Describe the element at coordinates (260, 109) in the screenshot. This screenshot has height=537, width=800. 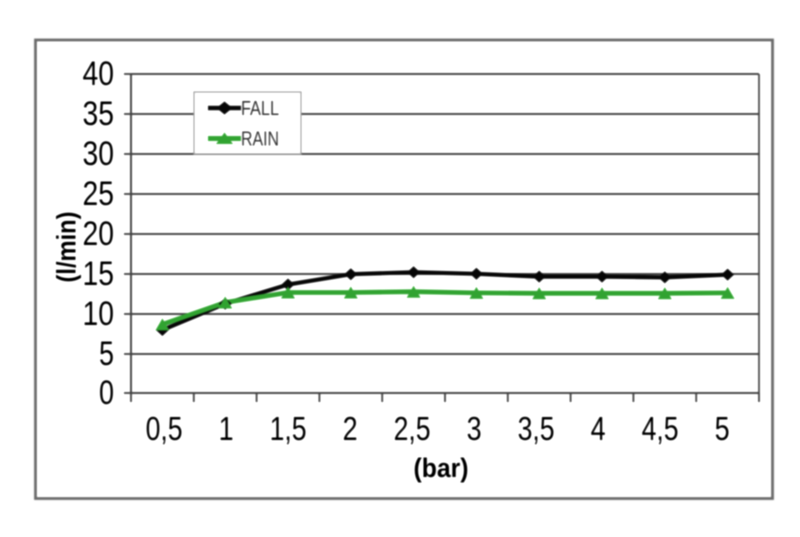
I see `svg-text: FALL` at that location.